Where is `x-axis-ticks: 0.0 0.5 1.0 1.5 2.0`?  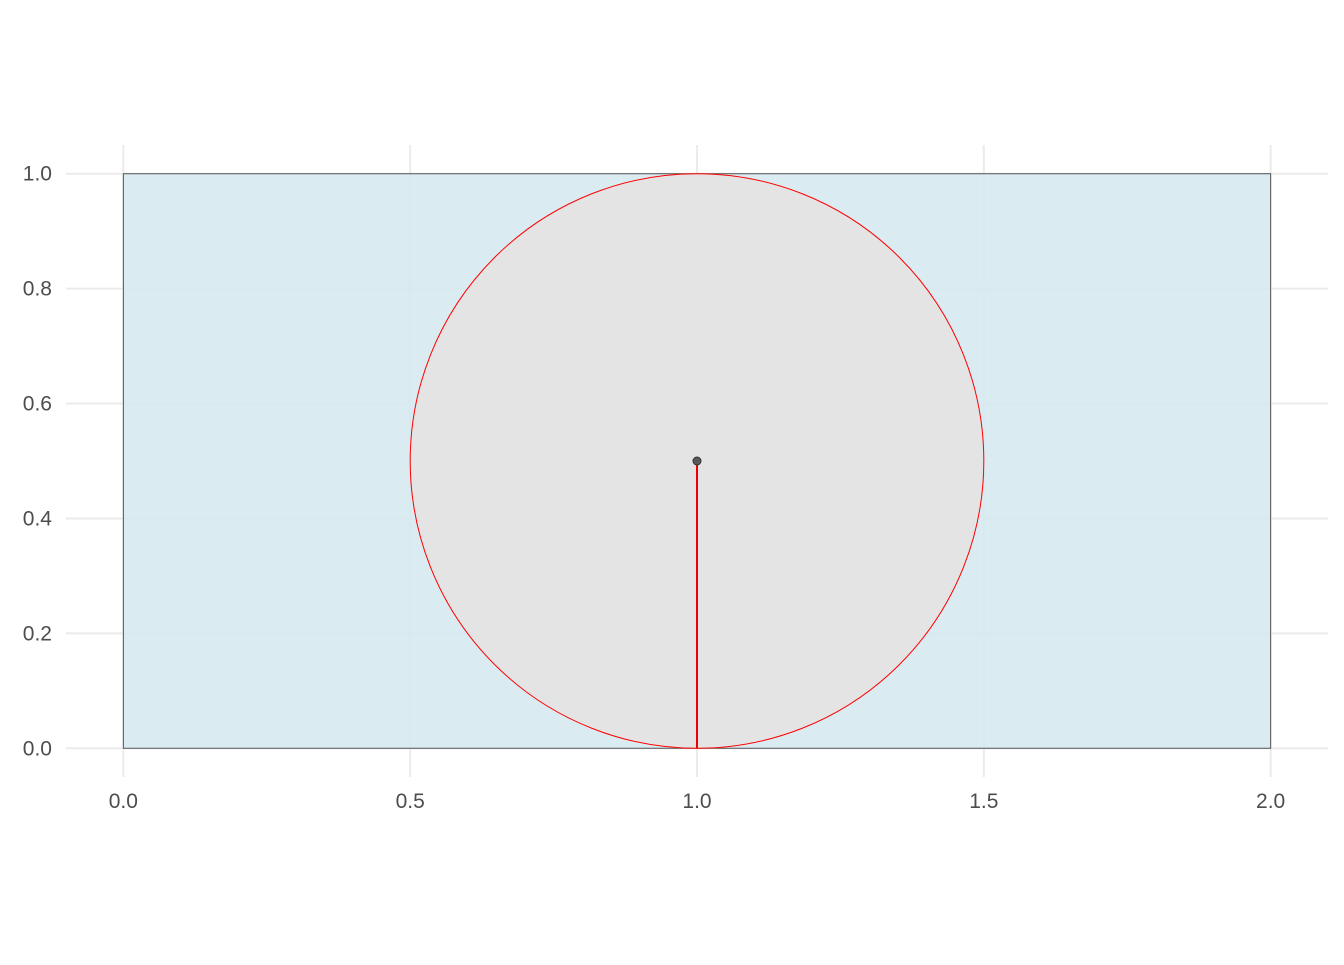 x-axis-ticks: 0.0 0.5 1.0 1.5 2.0 is located at coordinates (697, 801).